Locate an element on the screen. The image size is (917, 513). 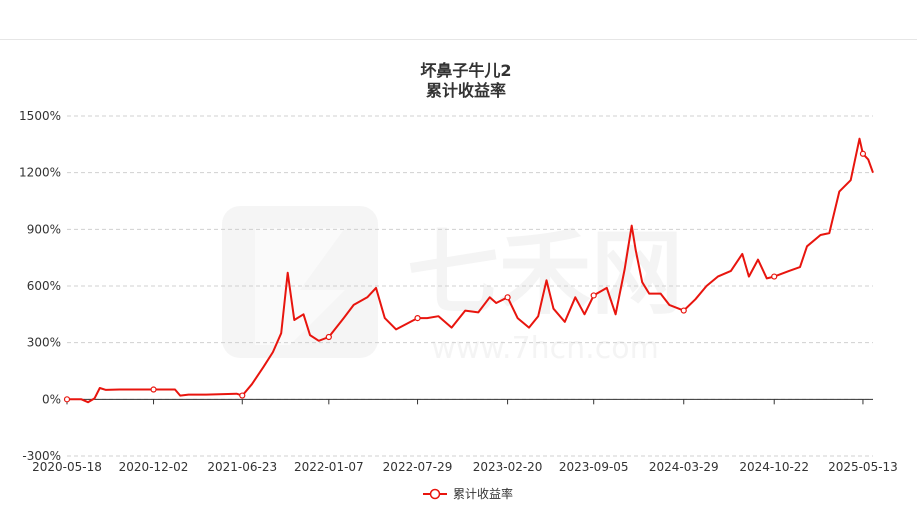
y-tick-label: 300% is located at coordinates (44, 343).